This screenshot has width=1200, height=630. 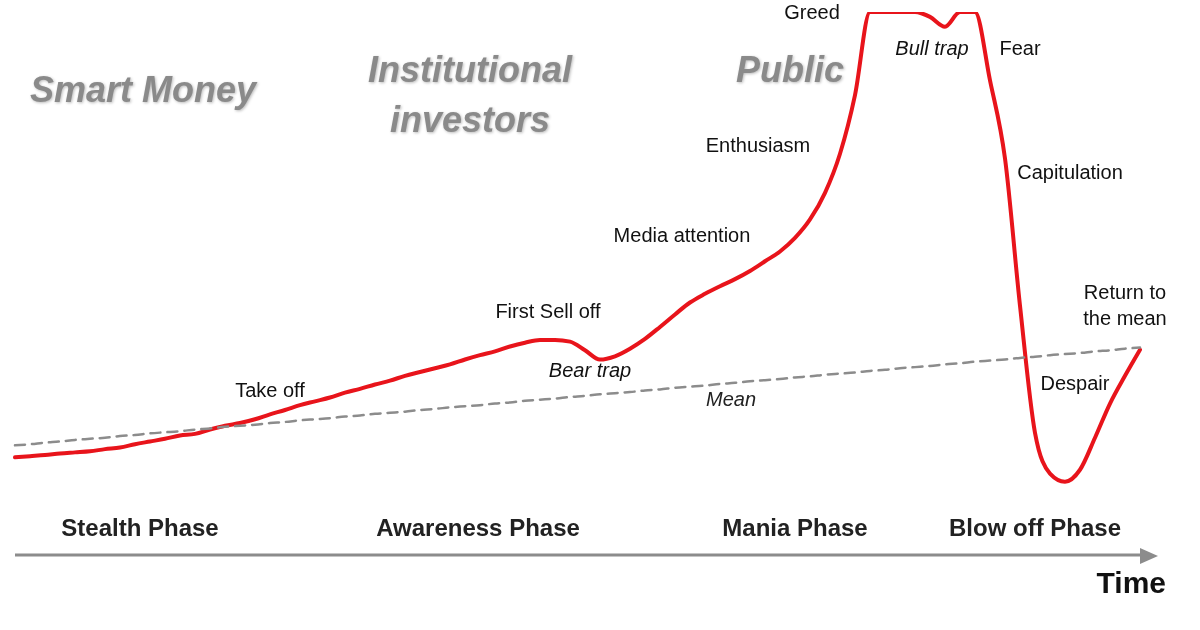 I want to click on annotation: Institutional investors, so click(x=470, y=94).